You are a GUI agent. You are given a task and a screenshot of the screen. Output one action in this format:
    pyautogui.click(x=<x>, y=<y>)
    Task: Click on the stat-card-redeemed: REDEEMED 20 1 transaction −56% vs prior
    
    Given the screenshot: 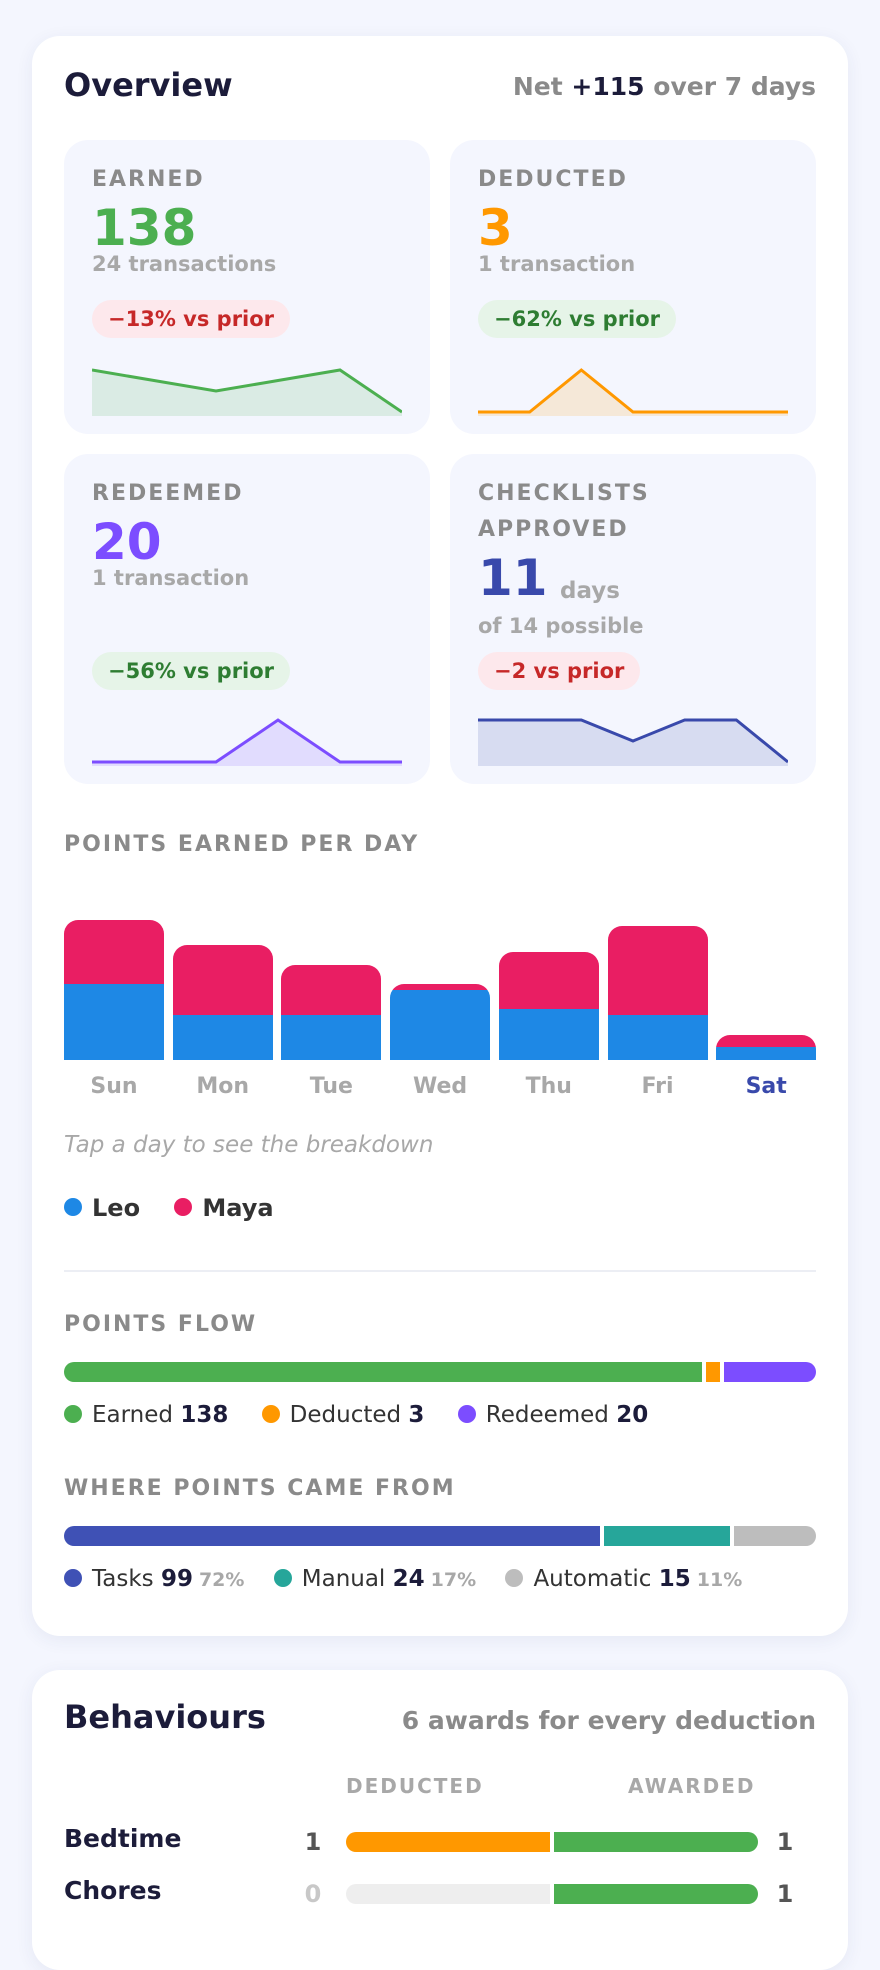 What is the action you would take?
    pyautogui.click(x=247, y=619)
    